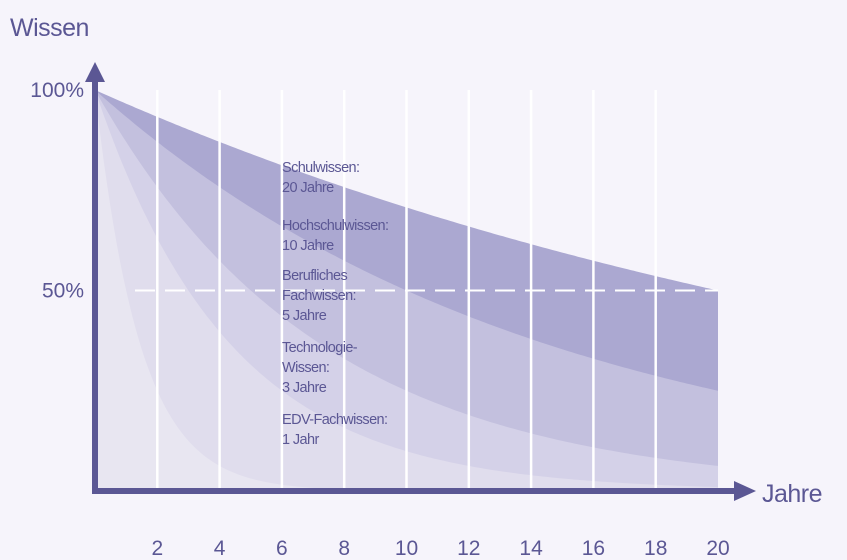 The image size is (847, 560). What do you see at coordinates (63, 291) in the screenshot?
I see `y-tick-label: 50%` at bounding box center [63, 291].